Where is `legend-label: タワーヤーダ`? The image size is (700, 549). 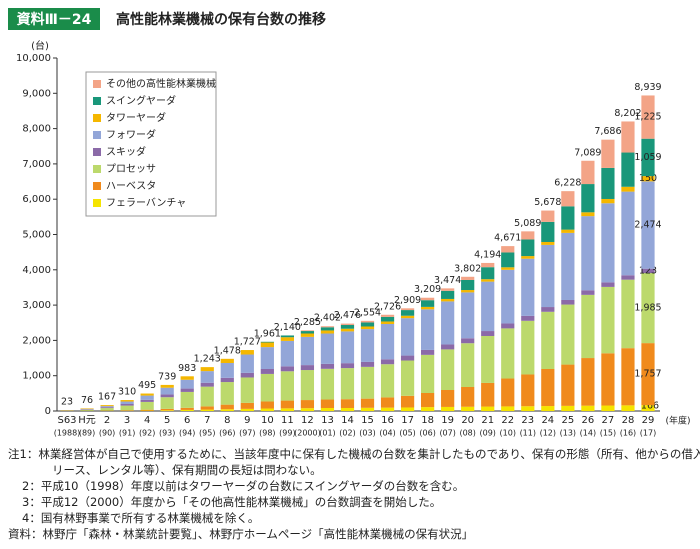 legend-label: タワーヤーダ is located at coordinates (136, 117).